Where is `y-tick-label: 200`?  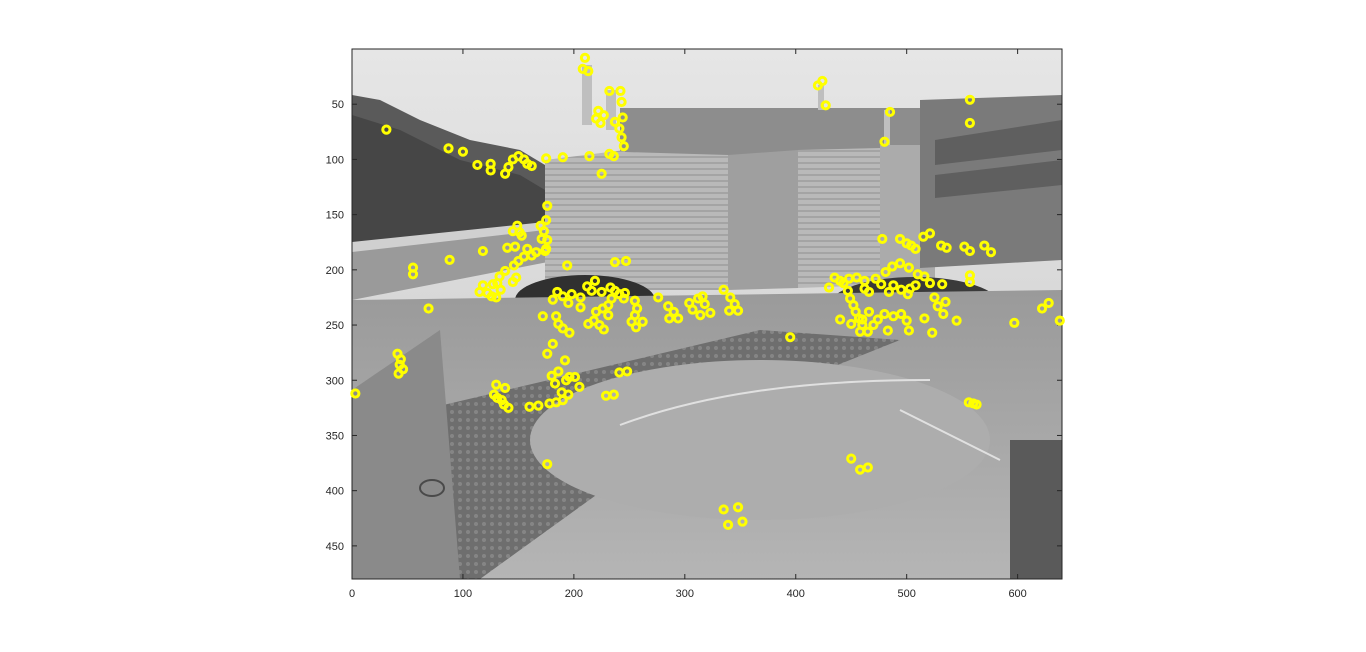 y-tick-label: 200 is located at coordinates (335, 271).